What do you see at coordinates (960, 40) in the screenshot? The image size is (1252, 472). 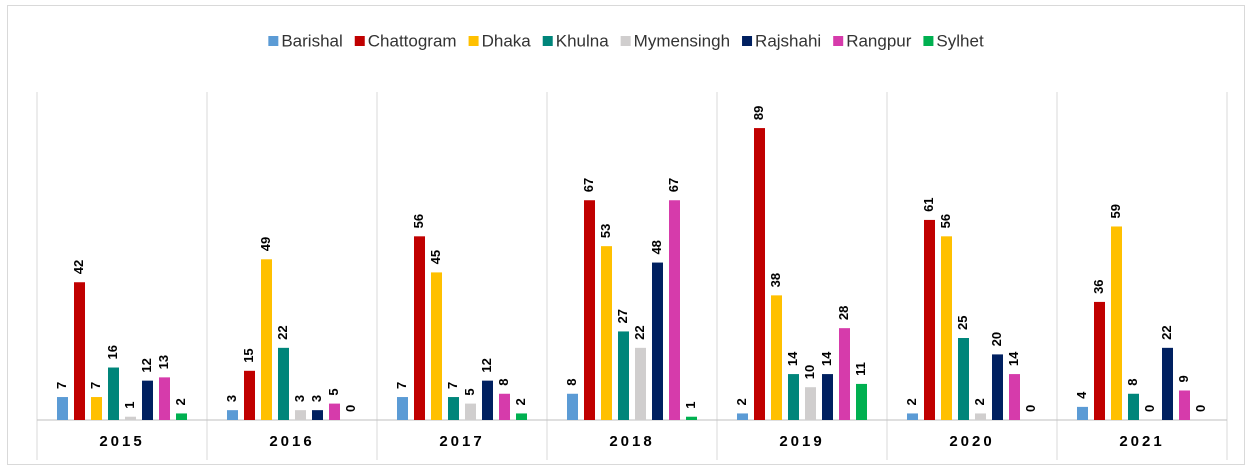 I see `legend-label: Sylhet` at bounding box center [960, 40].